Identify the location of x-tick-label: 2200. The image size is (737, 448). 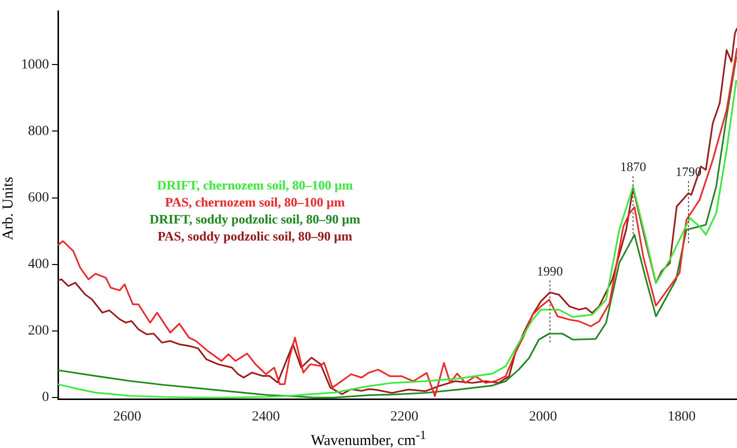
(404, 416).